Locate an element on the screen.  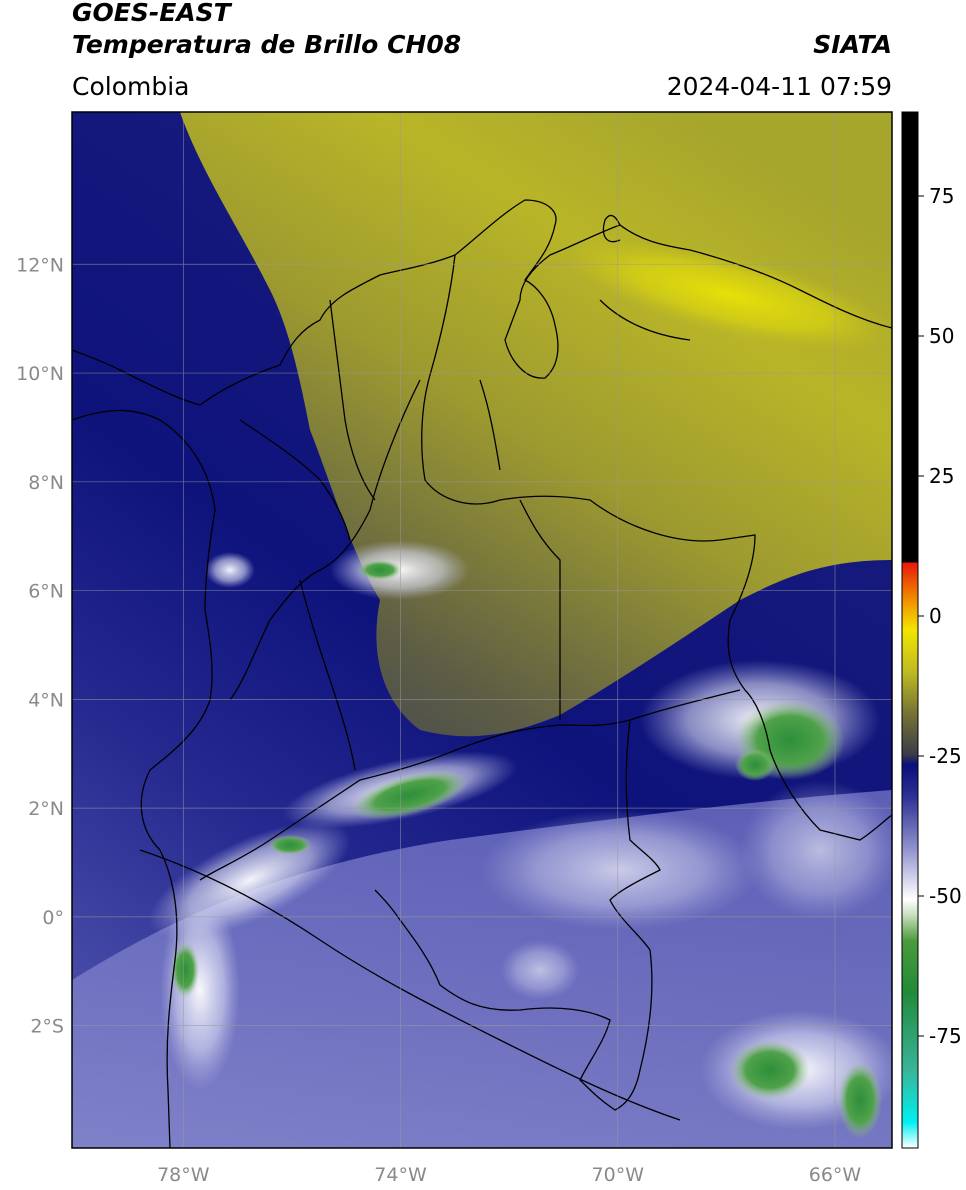
lon-tick-label: 78°W is located at coordinates (183, 1175).